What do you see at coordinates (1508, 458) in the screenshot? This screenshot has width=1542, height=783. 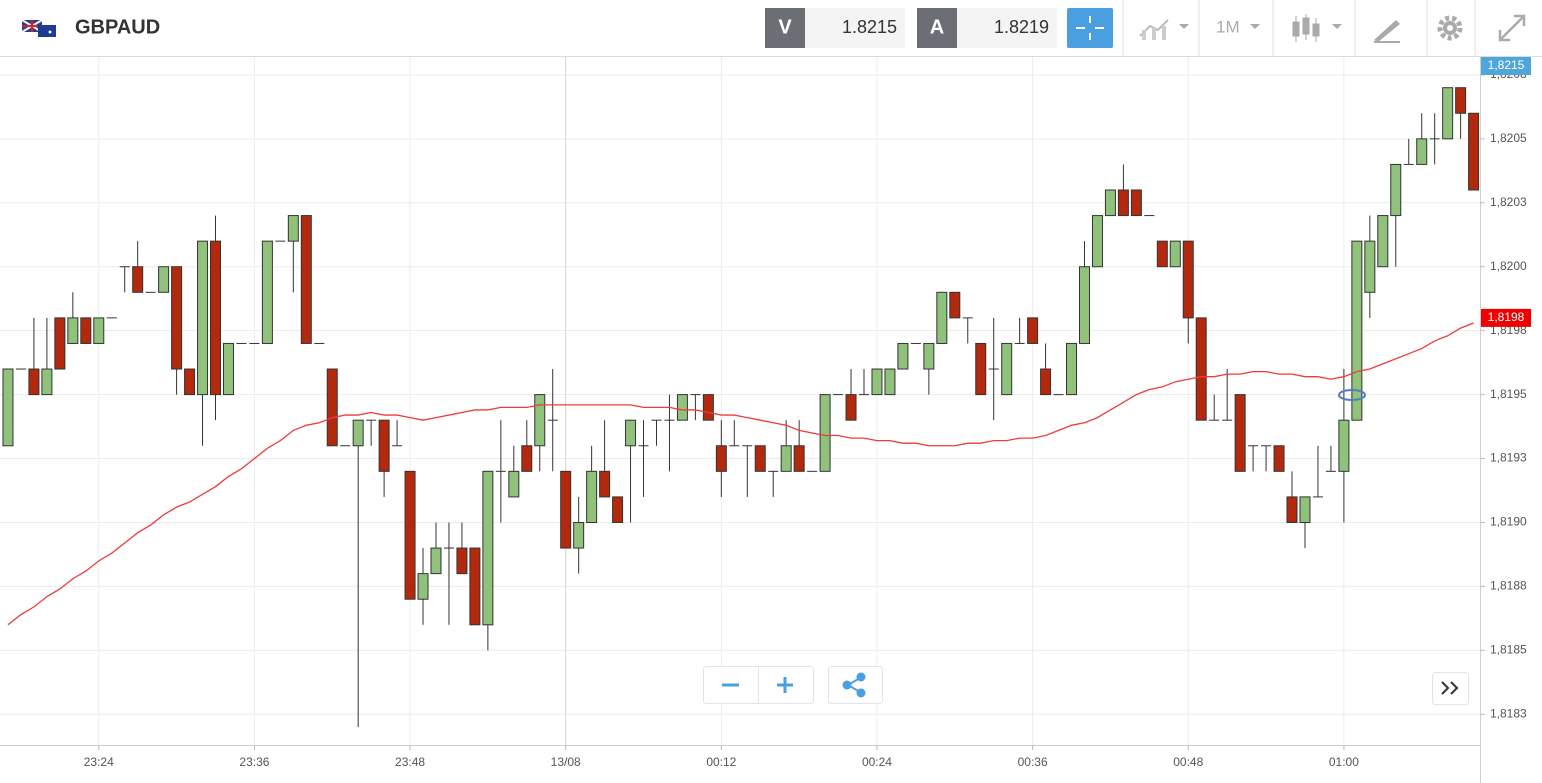 I see `y-tick-label: 1,8193` at bounding box center [1508, 458].